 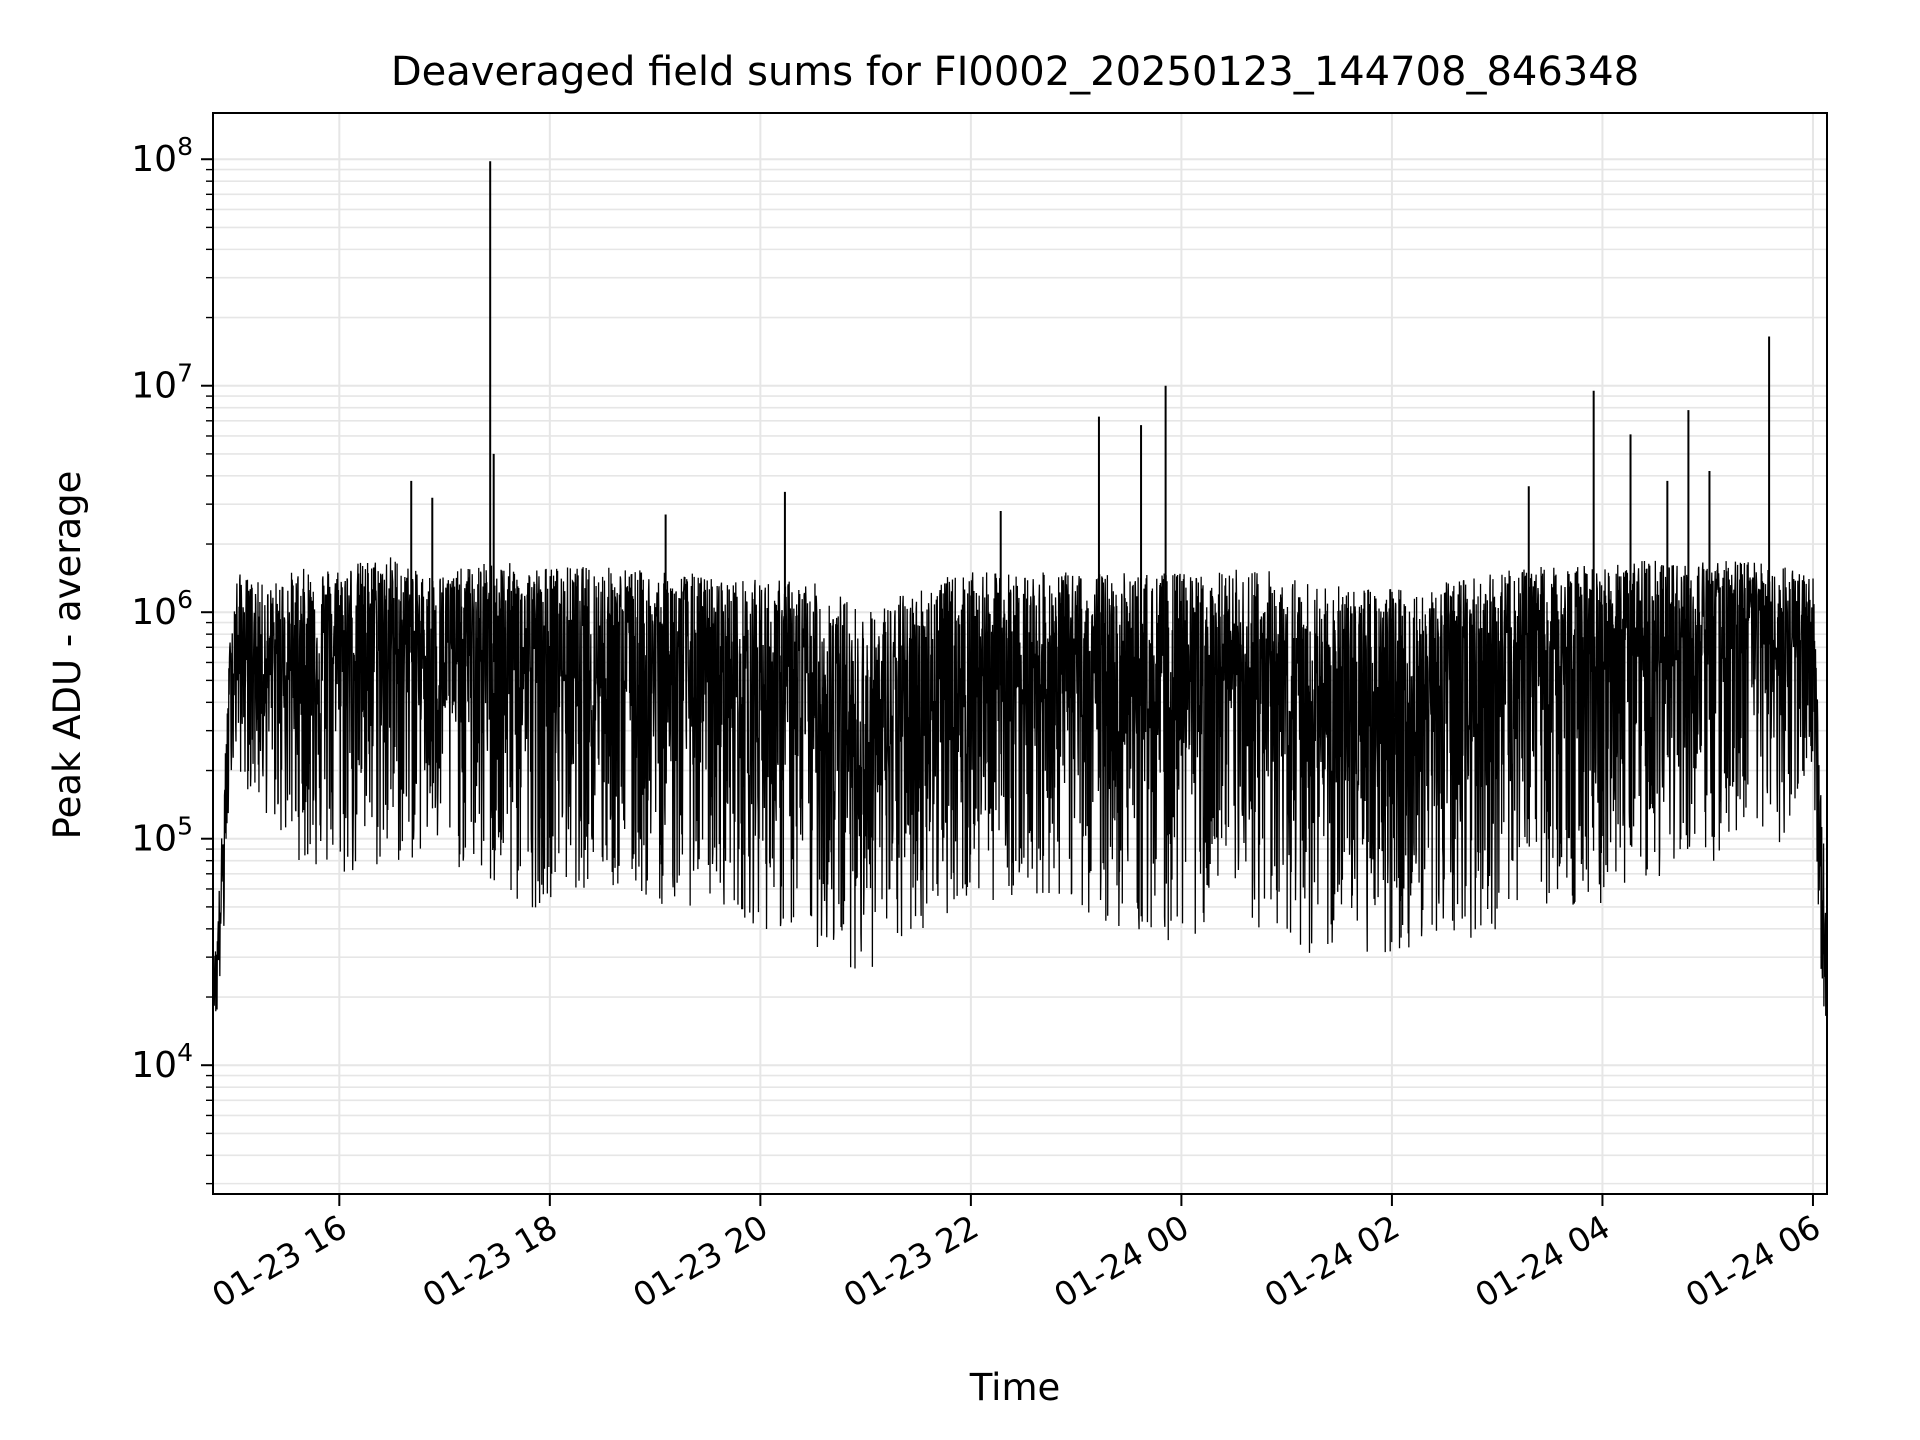 What do you see at coordinates (162, 156) in the screenshot?
I see `y-tick-label: 10⁸` at bounding box center [162, 156].